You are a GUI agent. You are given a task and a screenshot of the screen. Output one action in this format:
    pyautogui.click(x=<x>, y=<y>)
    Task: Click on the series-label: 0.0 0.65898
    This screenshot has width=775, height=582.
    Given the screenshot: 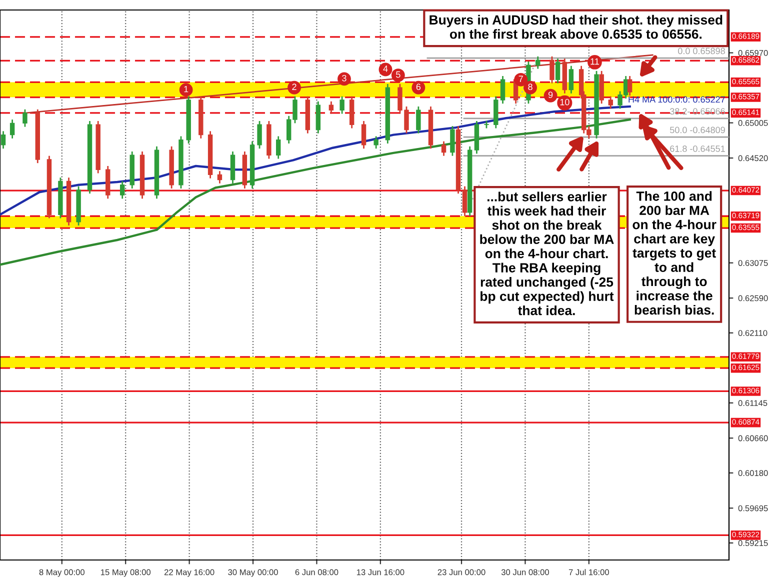 What is the action you would take?
    pyautogui.click(x=701, y=51)
    